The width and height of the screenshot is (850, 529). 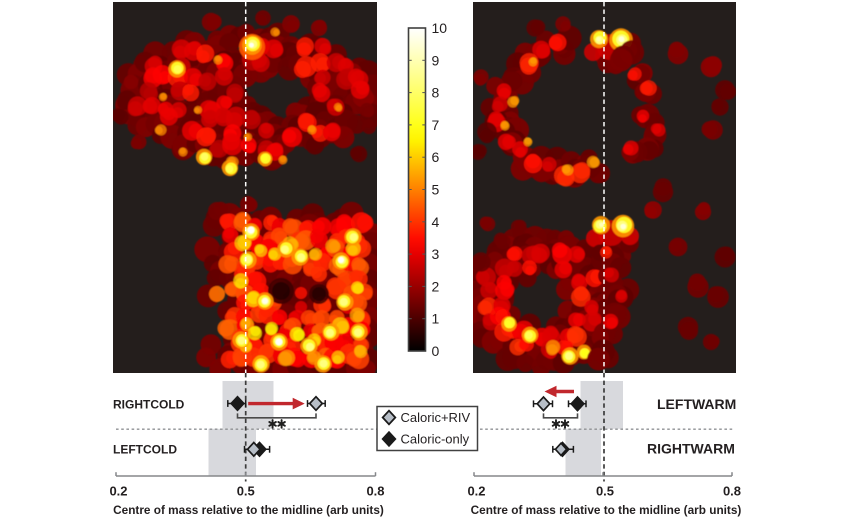 I want to click on svg-text: 0, so click(x=436, y=351).